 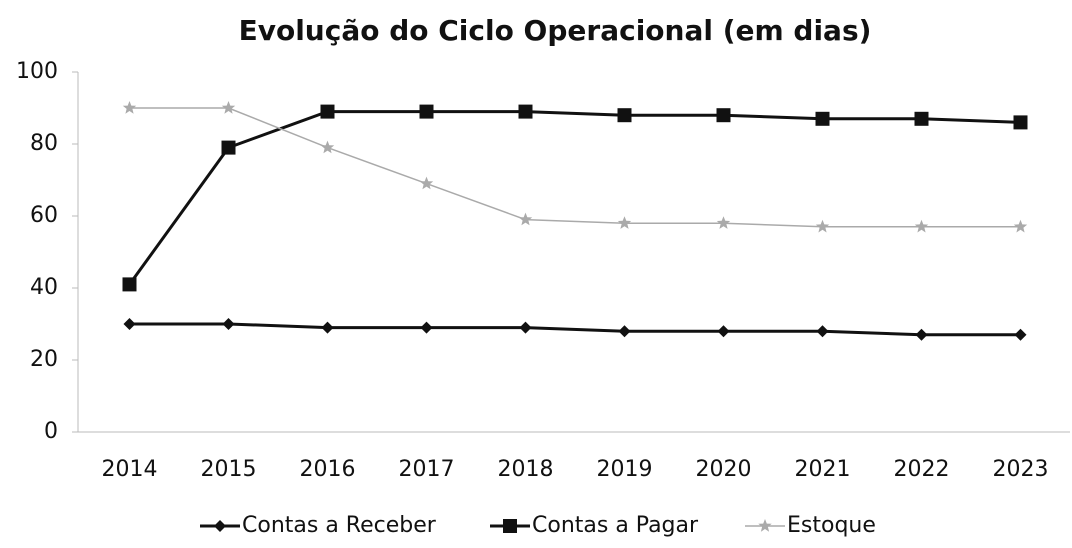 What do you see at coordinates (526, 469) in the screenshot?
I see `x-tick-label: 2018` at bounding box center [526, 469].